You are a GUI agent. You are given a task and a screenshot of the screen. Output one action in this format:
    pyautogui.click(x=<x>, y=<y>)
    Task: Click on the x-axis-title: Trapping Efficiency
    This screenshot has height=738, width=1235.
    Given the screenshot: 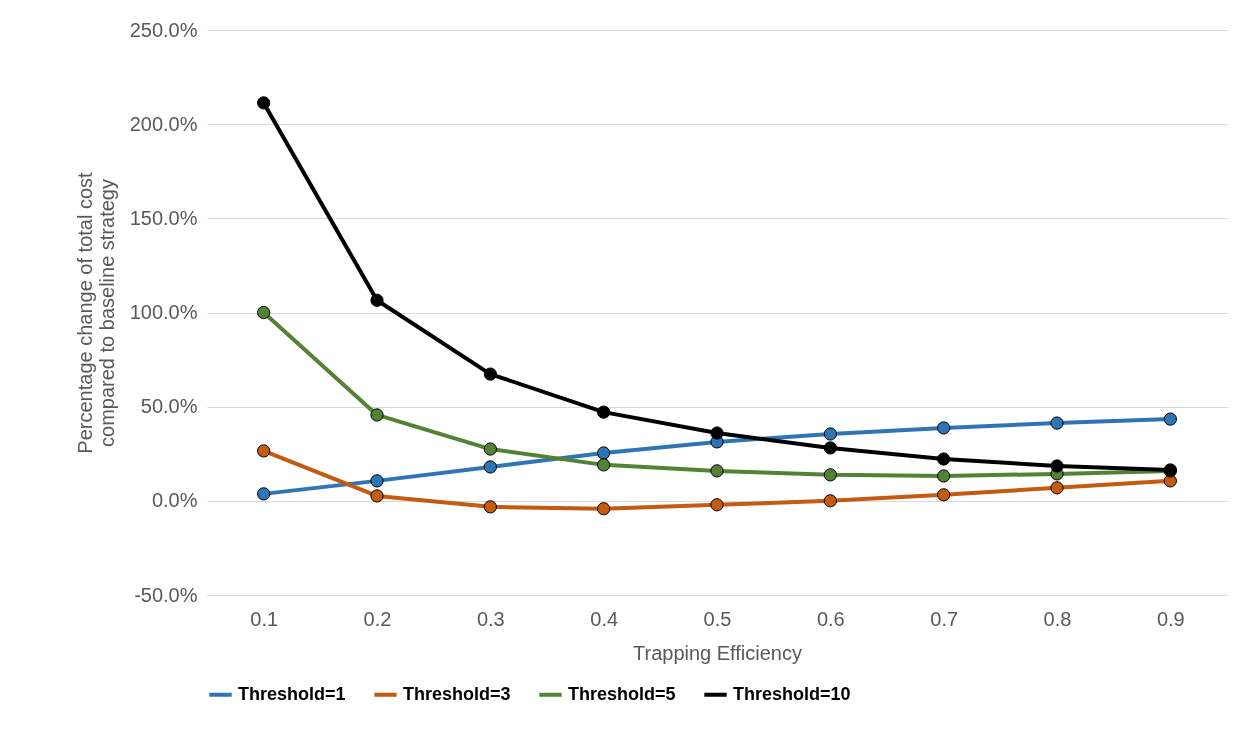 What is the action you would take?
    pyautogui.click(x=717, y=652)
    